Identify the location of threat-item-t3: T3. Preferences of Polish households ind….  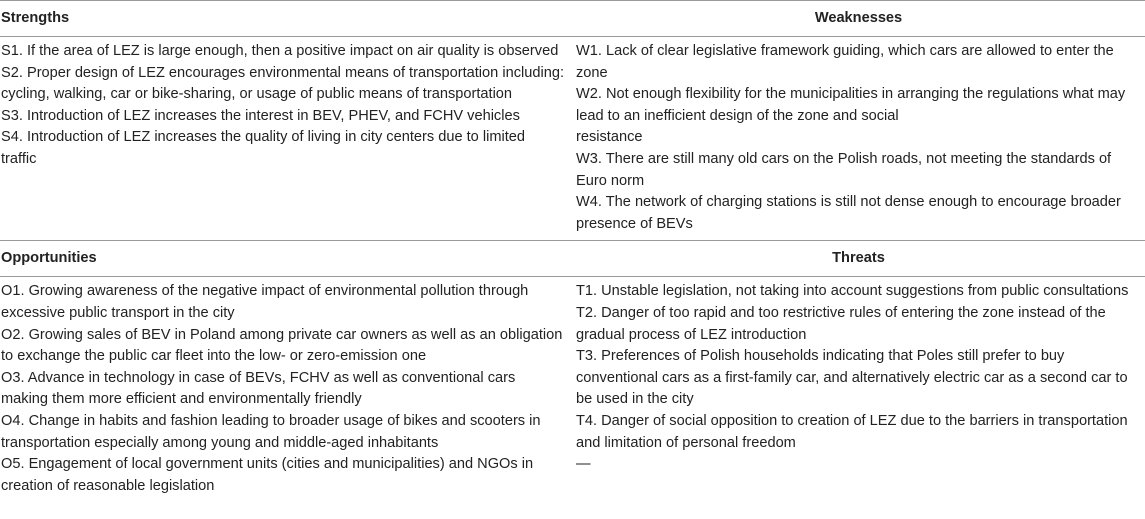
(852, 378).